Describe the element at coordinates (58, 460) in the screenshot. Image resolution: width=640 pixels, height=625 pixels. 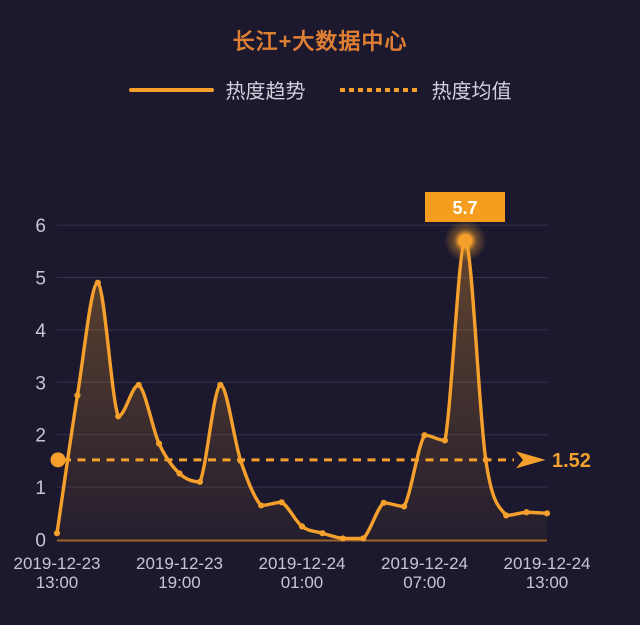
I see `mean-start-marker` at that location.